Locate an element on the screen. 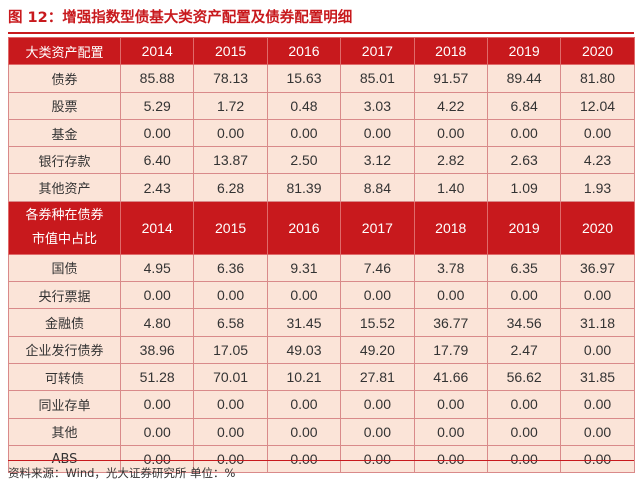 The width and height of the screenshot is (640, 487). value-cell: 27.81 is located at coordinates (377, 377).